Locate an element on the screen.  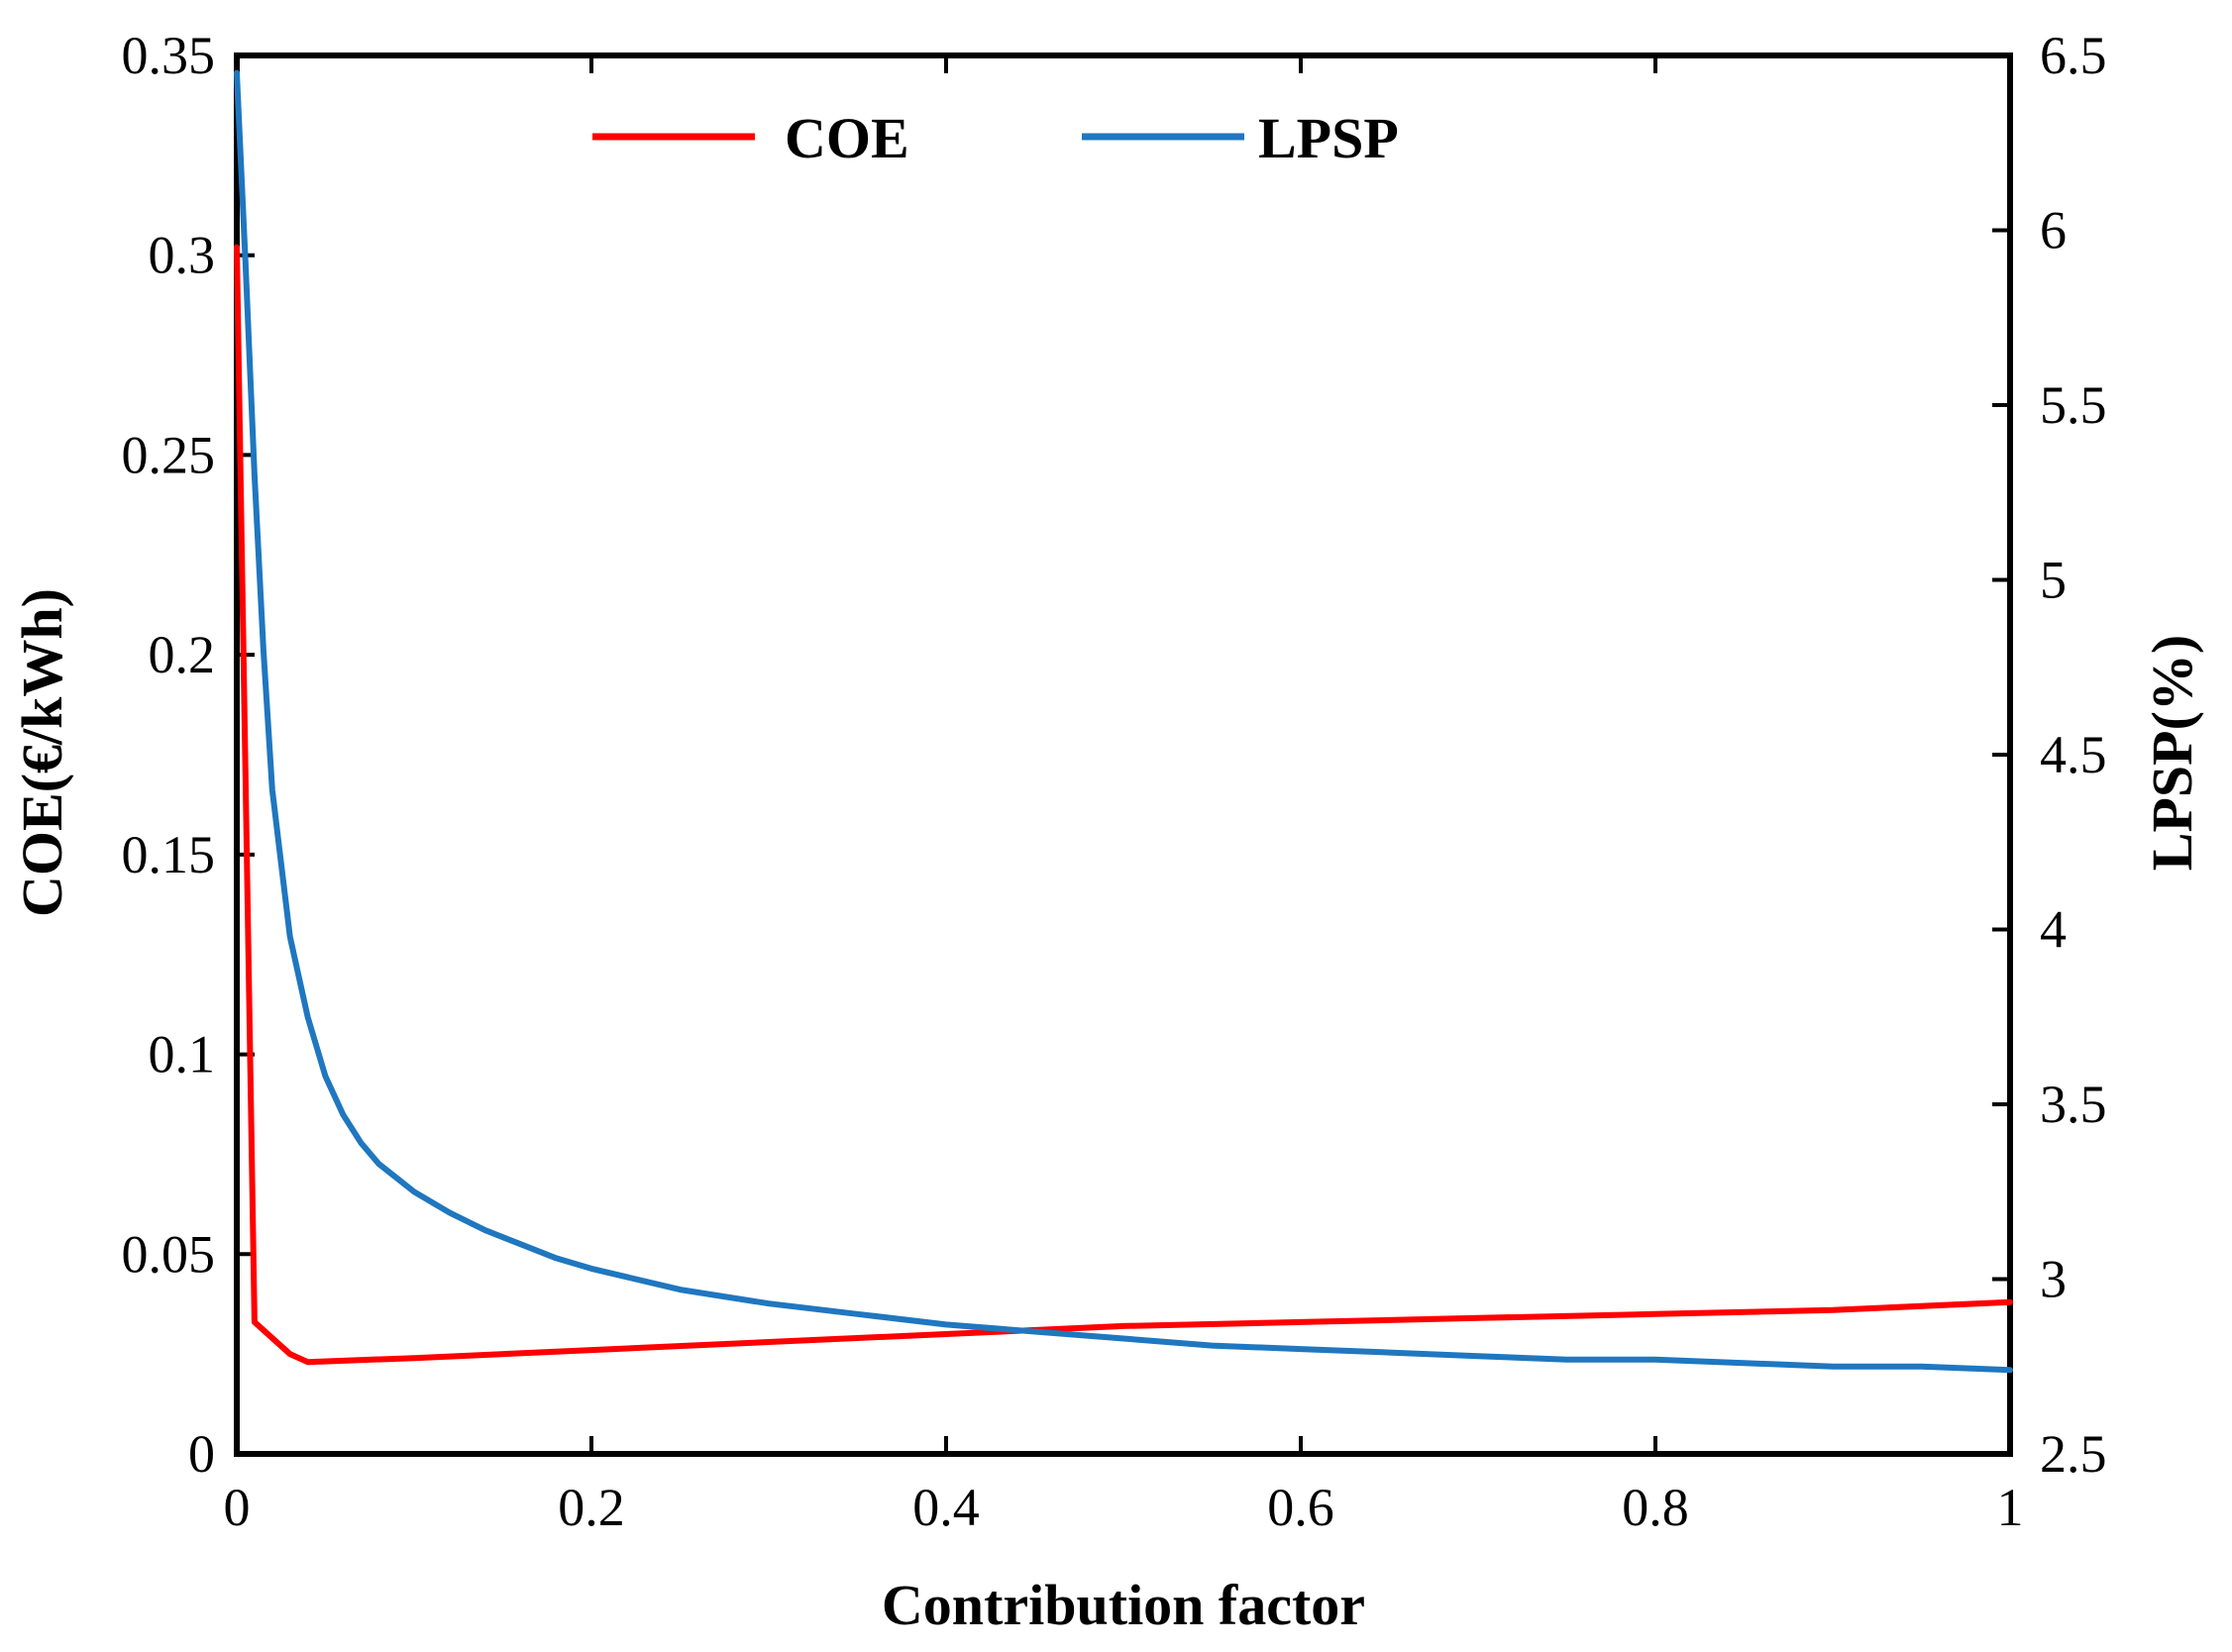
y-right-tick-label: 5.5 is located at coordinates (2073, 405).